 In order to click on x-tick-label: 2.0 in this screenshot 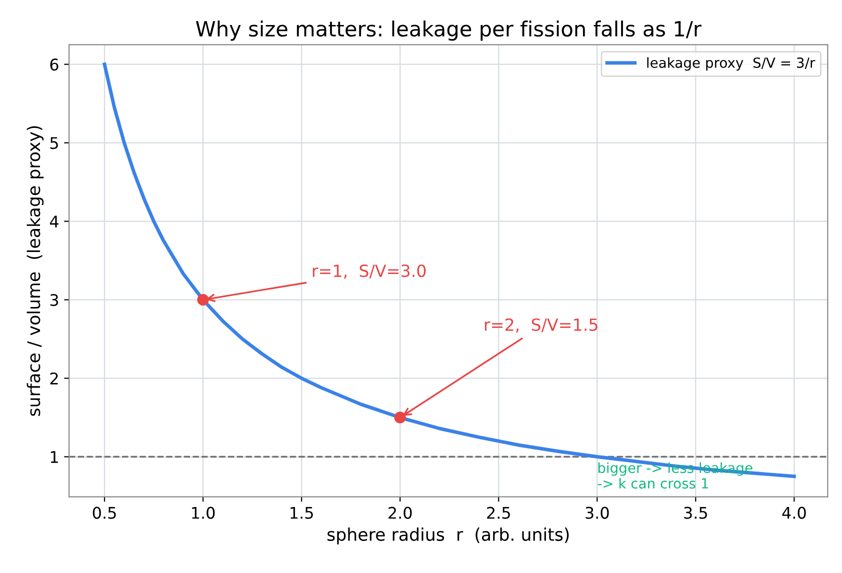, I will do `click(400, 512)`.